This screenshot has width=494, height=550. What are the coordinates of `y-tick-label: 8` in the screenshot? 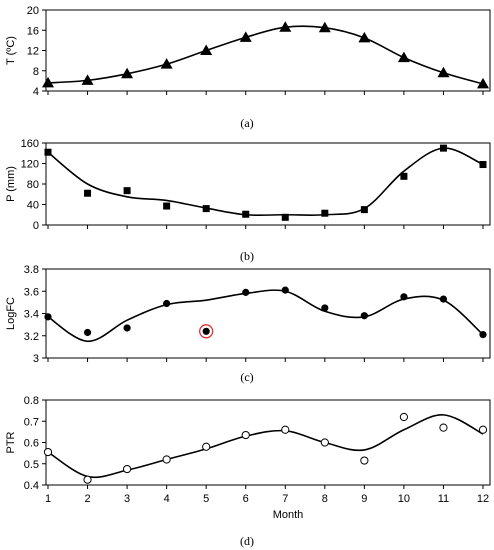 It's located at (36, 72).